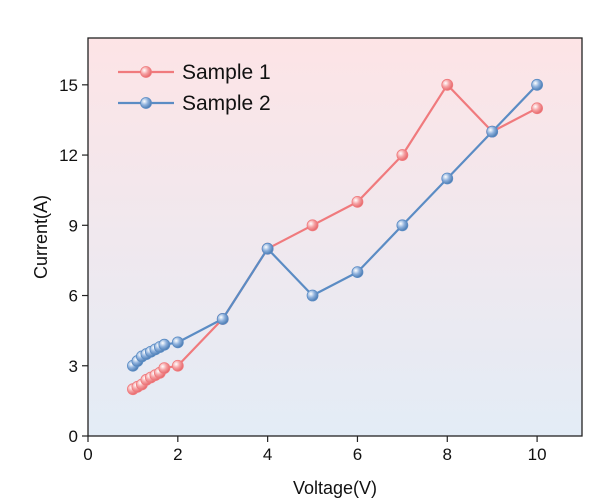 The image size is (610, 500). I want to click on y-axis-title: Current(A), so click(41, 237).